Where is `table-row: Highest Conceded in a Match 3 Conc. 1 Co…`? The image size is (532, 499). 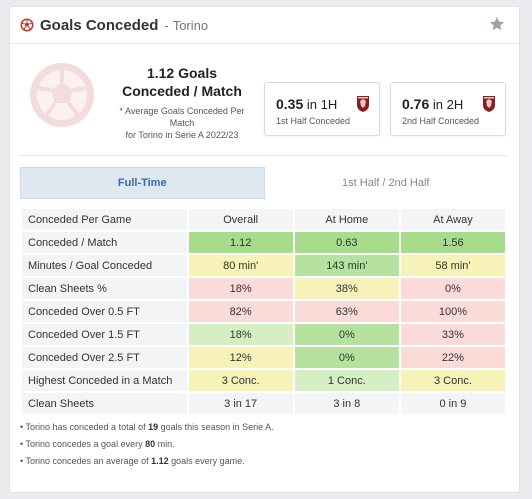 table-row: Highest Conceded in a Match 3 Conc. 1 Co… is located at coordinates (263, 380).